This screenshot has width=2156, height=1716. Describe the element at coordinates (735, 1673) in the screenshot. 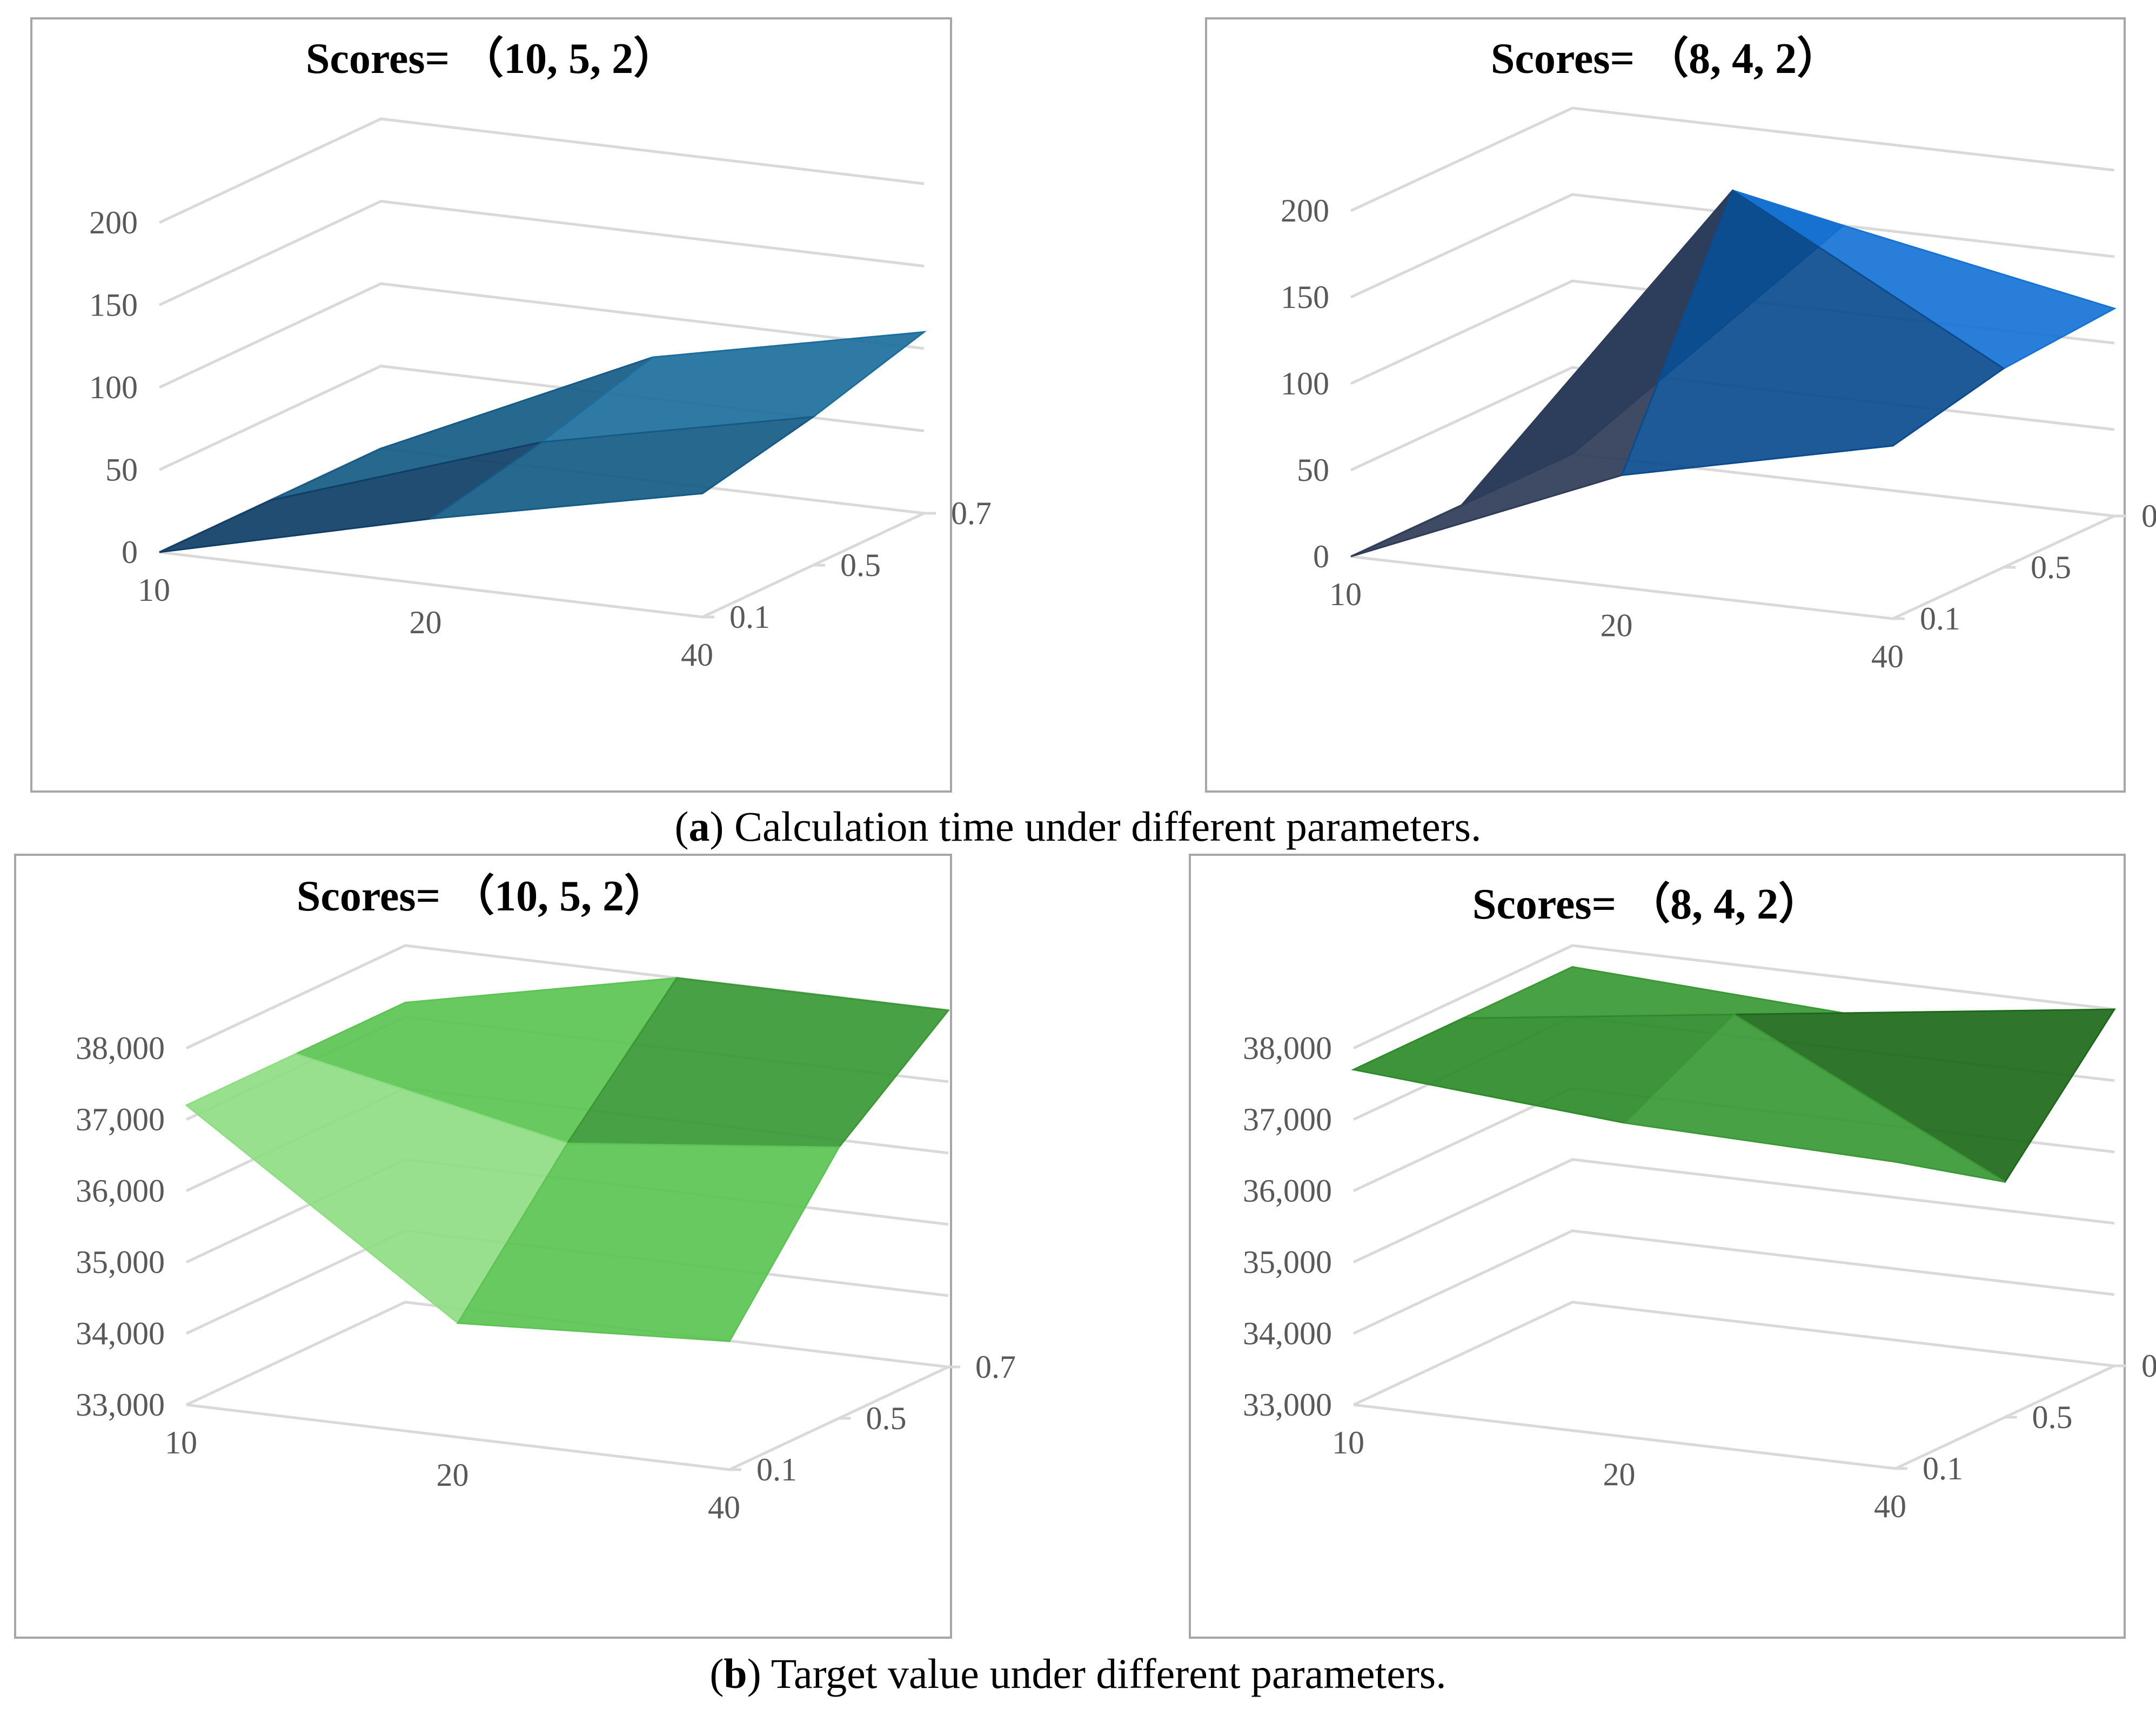

I see `caption-b-letter: b` at that location.